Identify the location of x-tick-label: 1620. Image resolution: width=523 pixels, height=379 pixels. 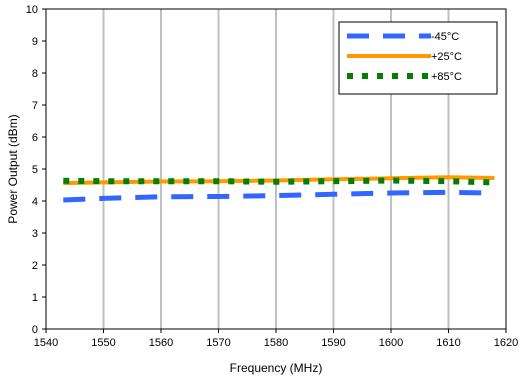
(506, 343).